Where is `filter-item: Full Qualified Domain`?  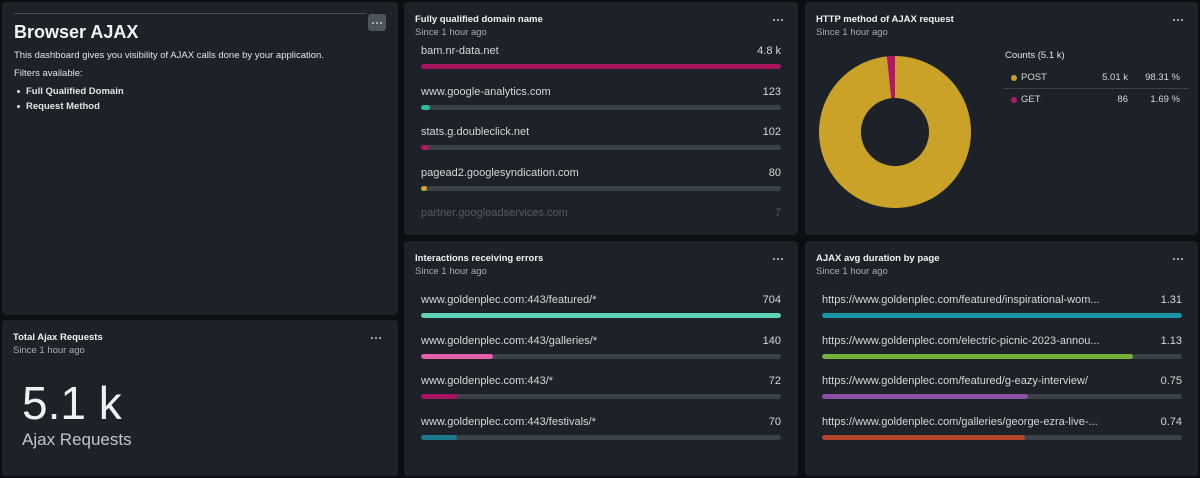
filter-item: Full Qualified Domain is located at coordinates (75, 91).